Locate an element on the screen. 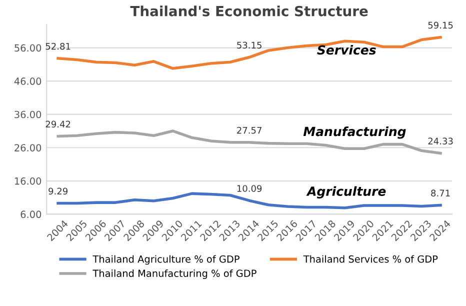 The width and height of the screenshot is (466, 306). y-tick-label: 26.00 is located at coordinates (28, 148).